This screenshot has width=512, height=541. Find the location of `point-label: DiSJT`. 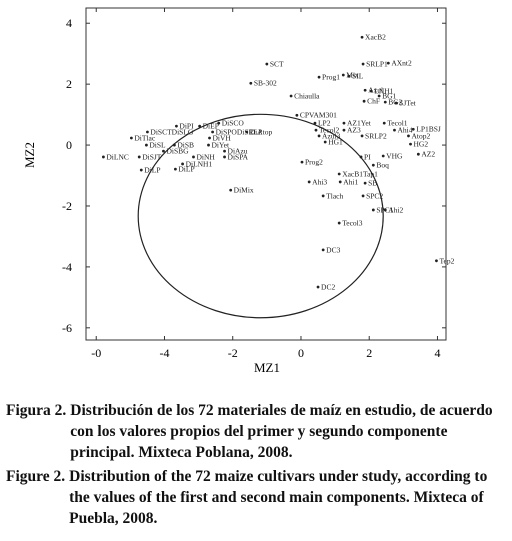

point-label: DiSJT is located at coordinates (152, 156).